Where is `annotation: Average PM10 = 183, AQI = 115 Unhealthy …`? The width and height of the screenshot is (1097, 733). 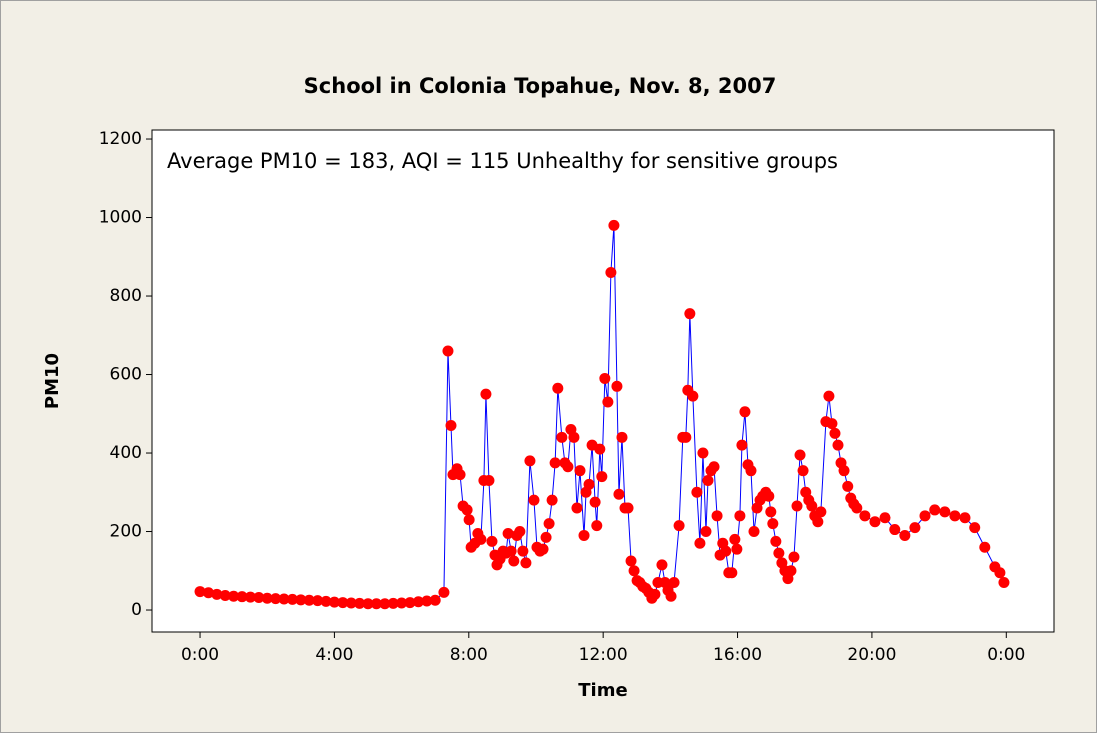
annotation: Average PM10 = 183, AQI = 115 Unhealthy … is located at coordinates (502, 161).